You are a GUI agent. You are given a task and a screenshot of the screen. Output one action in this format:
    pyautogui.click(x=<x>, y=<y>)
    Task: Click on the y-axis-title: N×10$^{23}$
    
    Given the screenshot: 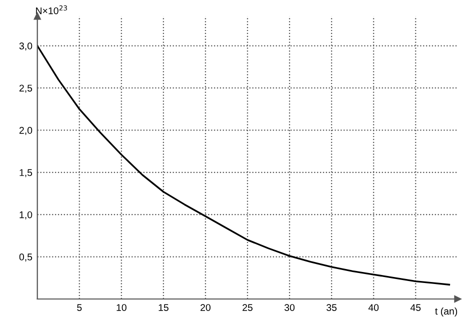 What is the action you would take?
    pyautogui.click(x=51, y=9)
    